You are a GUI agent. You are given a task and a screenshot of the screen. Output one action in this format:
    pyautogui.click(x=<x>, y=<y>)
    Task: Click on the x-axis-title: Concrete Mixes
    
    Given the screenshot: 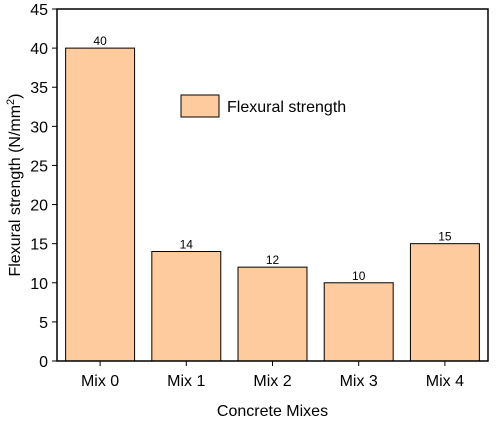 What is the action you would take?
    pyautogui.click(x=272, y=411)
    